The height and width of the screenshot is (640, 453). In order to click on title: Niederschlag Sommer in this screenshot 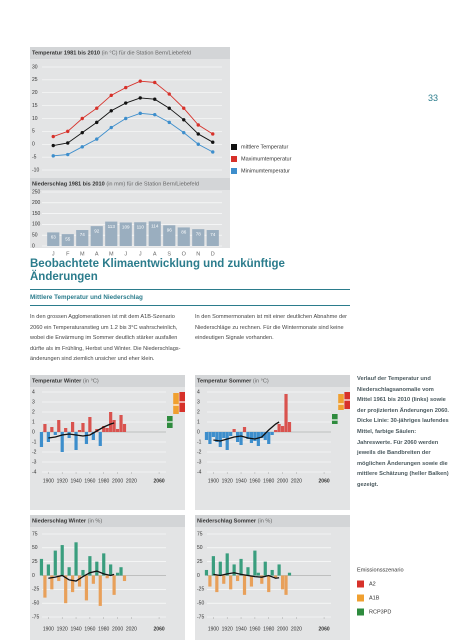, I will do `click(227, 522)`.